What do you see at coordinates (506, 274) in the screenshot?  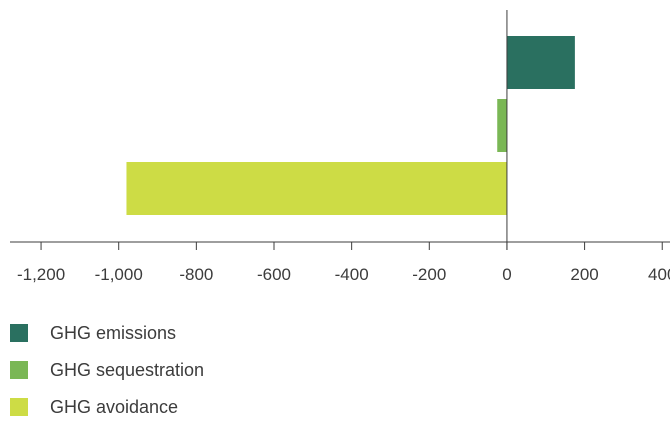 I see `x-tick-label: 0` at bounding box center [506, 274].